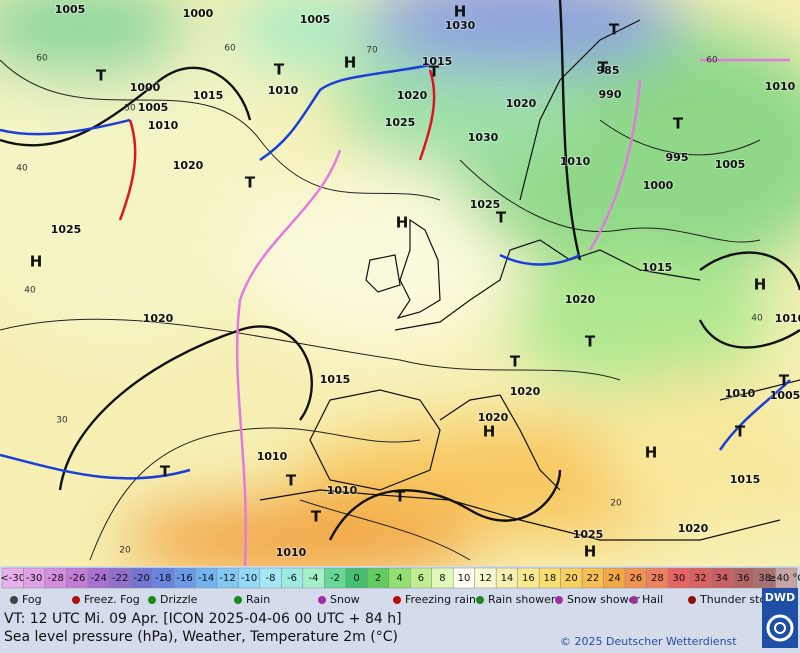 This screenshot has height=653, width=800. What do you see at coordinates (678, 578) in the screenshot?
I see `colorbar-label: 30` at bounding box center [678, 578].